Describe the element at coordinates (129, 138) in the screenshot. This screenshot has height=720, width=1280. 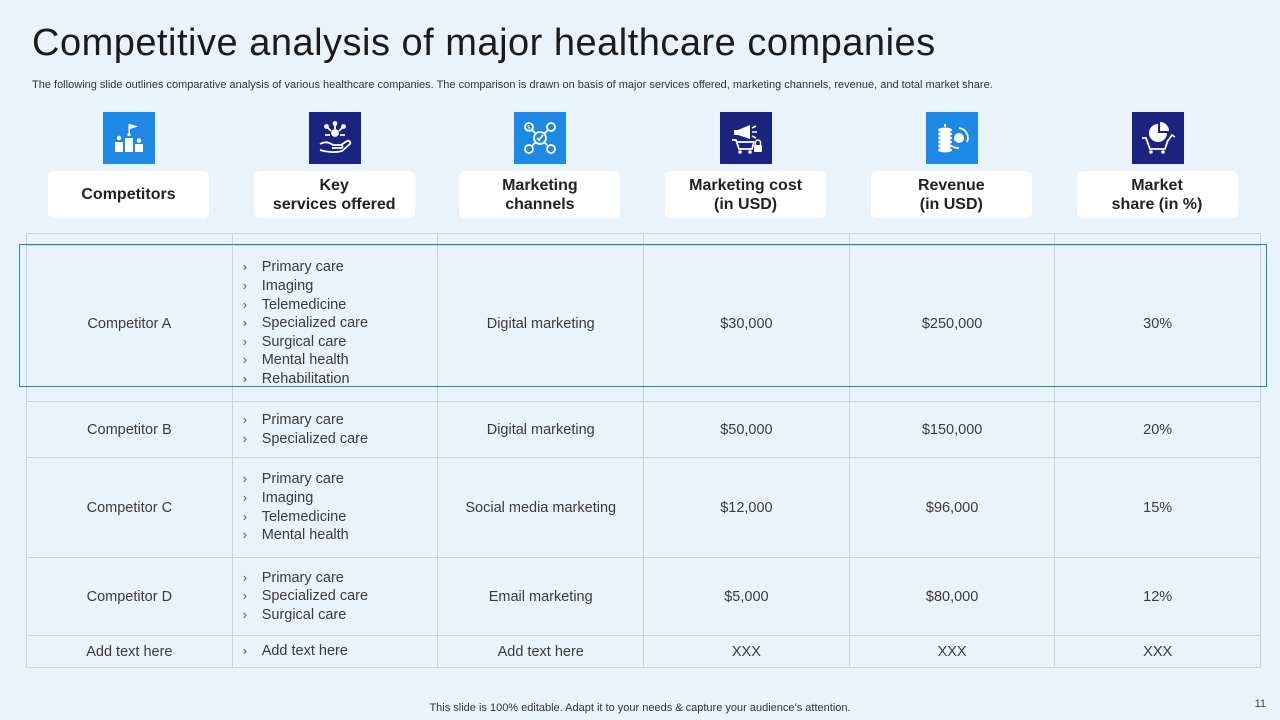
I see `podium-flag-icon` at that location.